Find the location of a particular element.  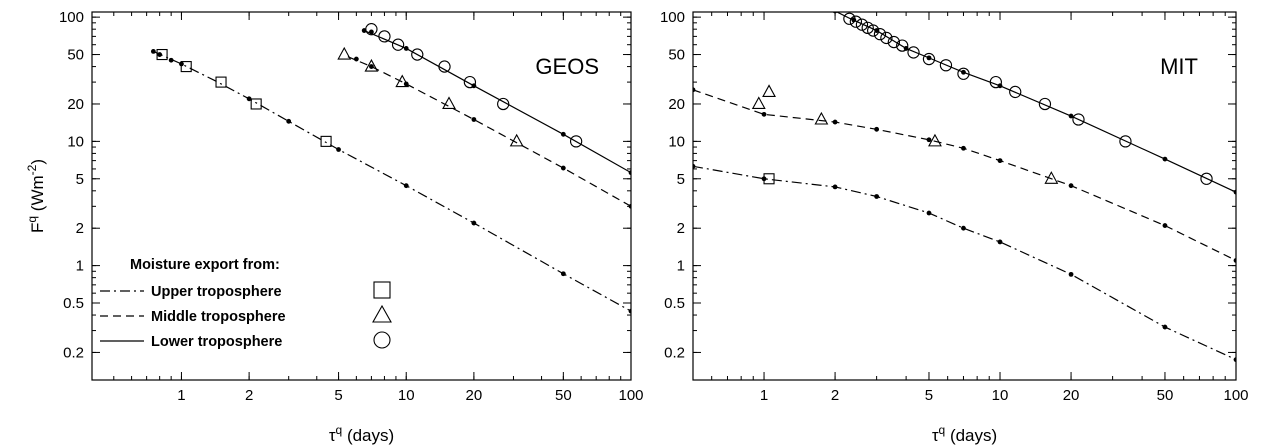

series-middle-troposphere is located at coordinates (484, 127).